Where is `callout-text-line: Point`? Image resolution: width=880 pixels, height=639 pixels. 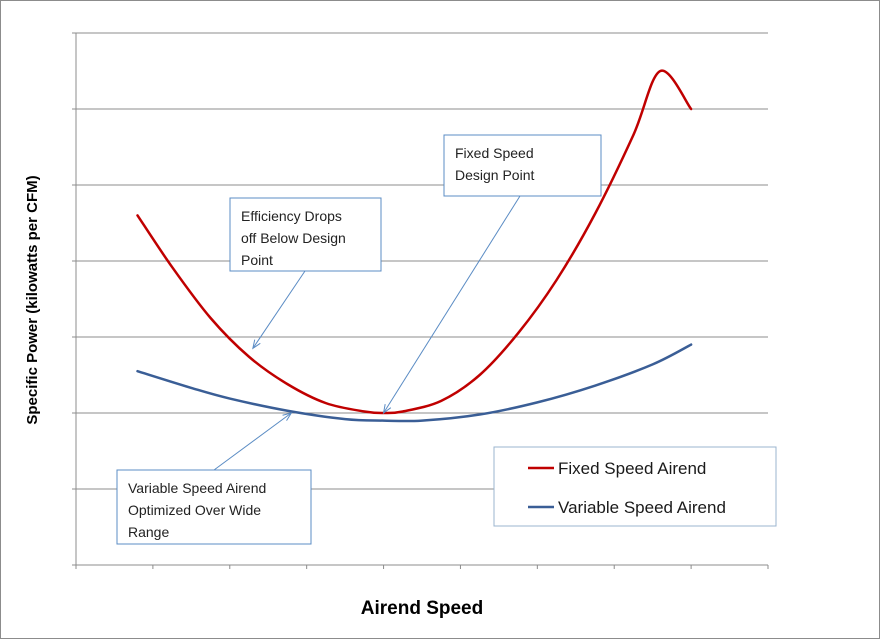
callout-text-line: Point is located at coordinates (257, 260).